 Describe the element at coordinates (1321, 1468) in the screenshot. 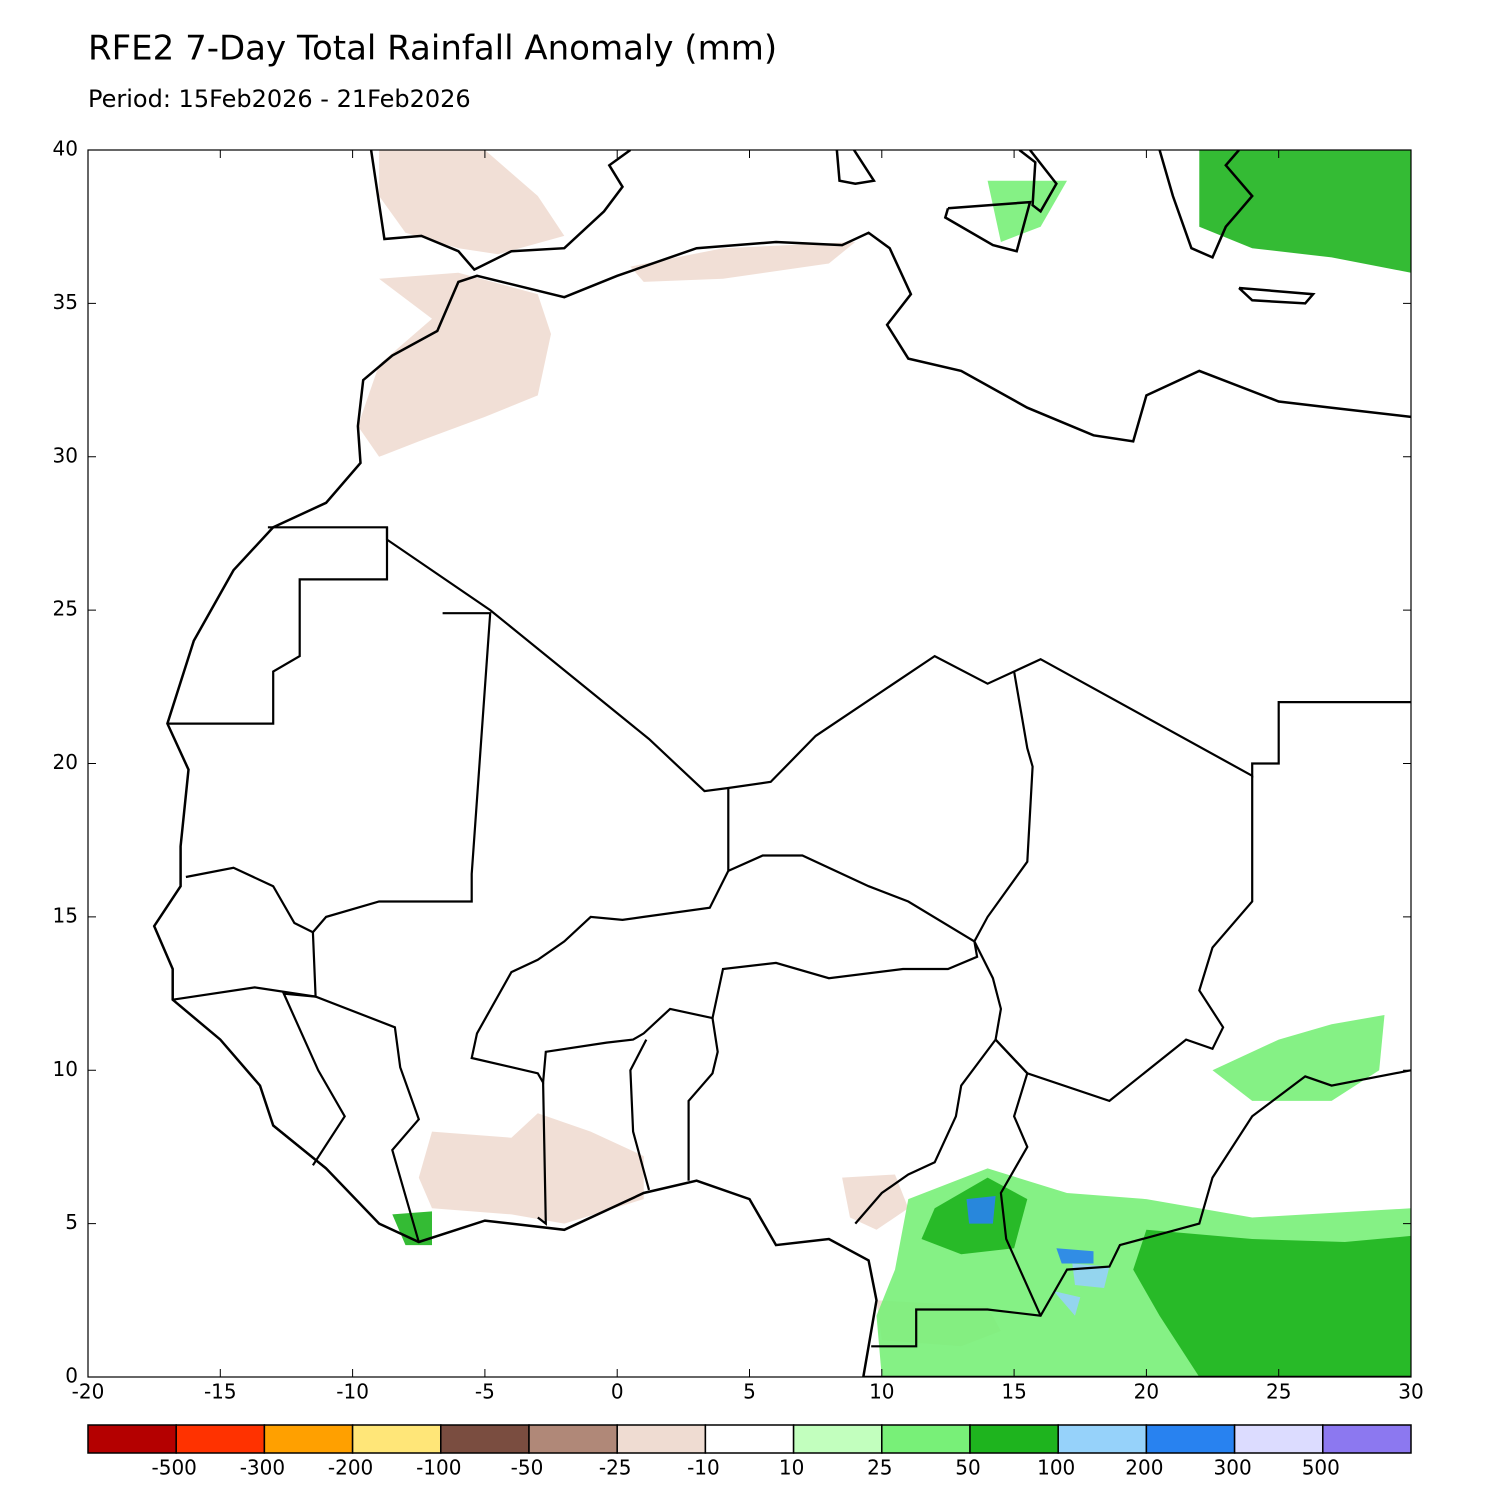

I see `colorbar-label: 500` at that location.